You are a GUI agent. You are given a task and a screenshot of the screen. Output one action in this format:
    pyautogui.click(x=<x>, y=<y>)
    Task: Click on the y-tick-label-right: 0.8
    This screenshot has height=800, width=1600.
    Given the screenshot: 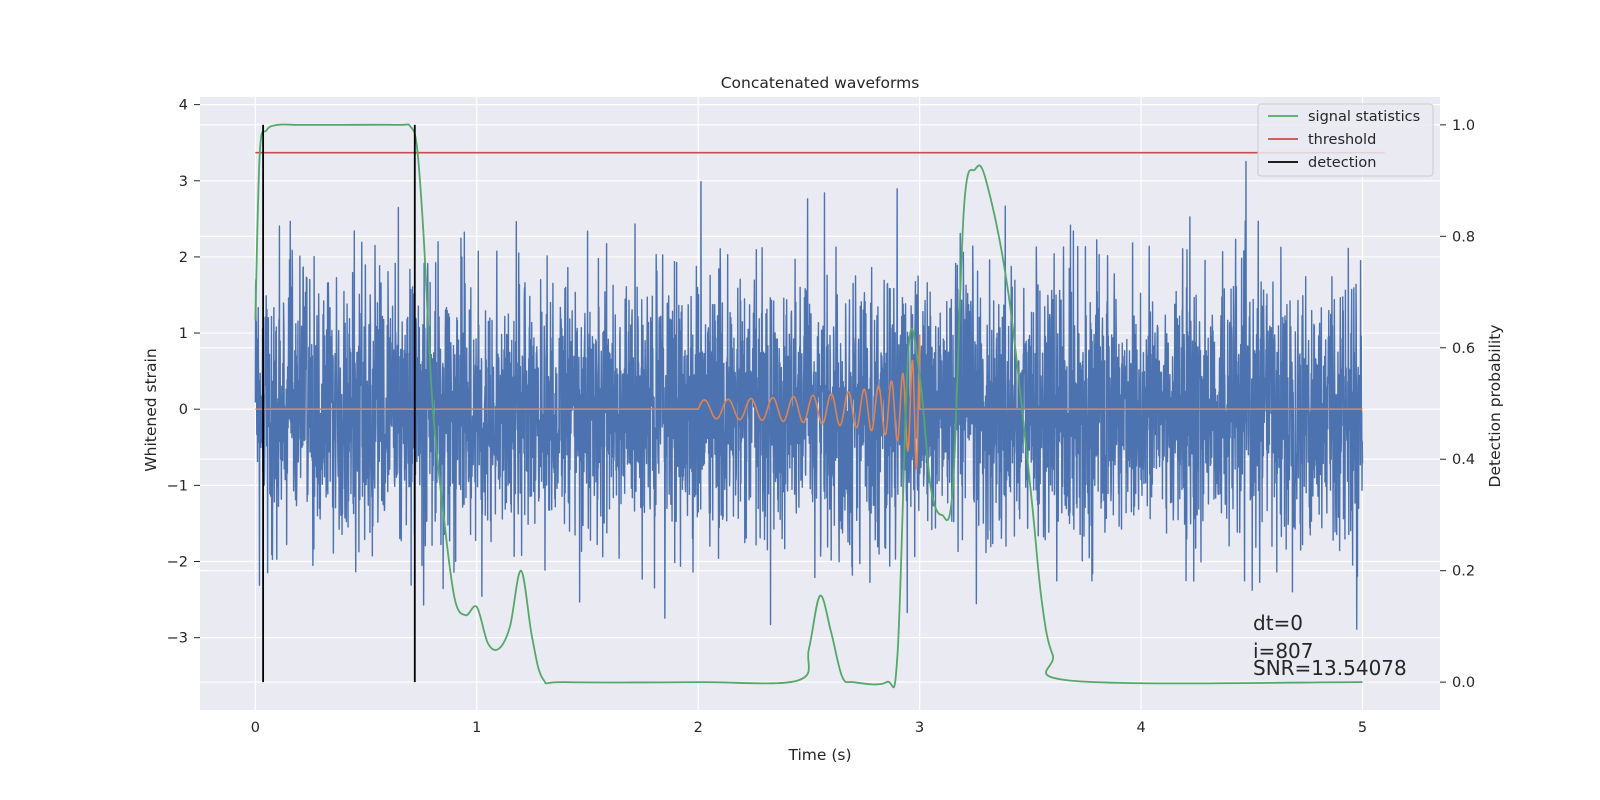 What is the action you would take?
    pyautogui.click(x=1463, y=237)
    